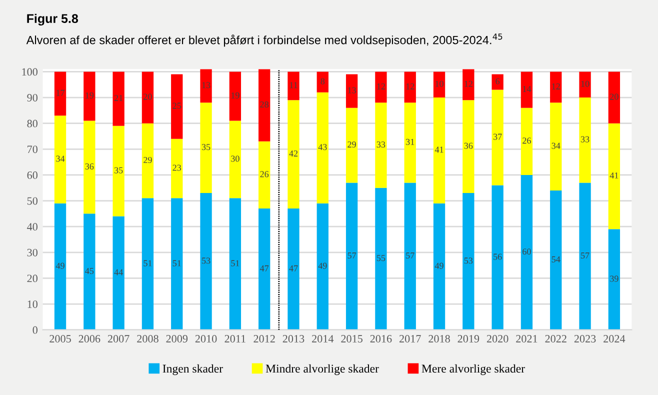 The width and height of the screenshot is (658, 395). Describe the element at coordinates (264, 268) in the screenshot. I see `data-label: 47` at that location.